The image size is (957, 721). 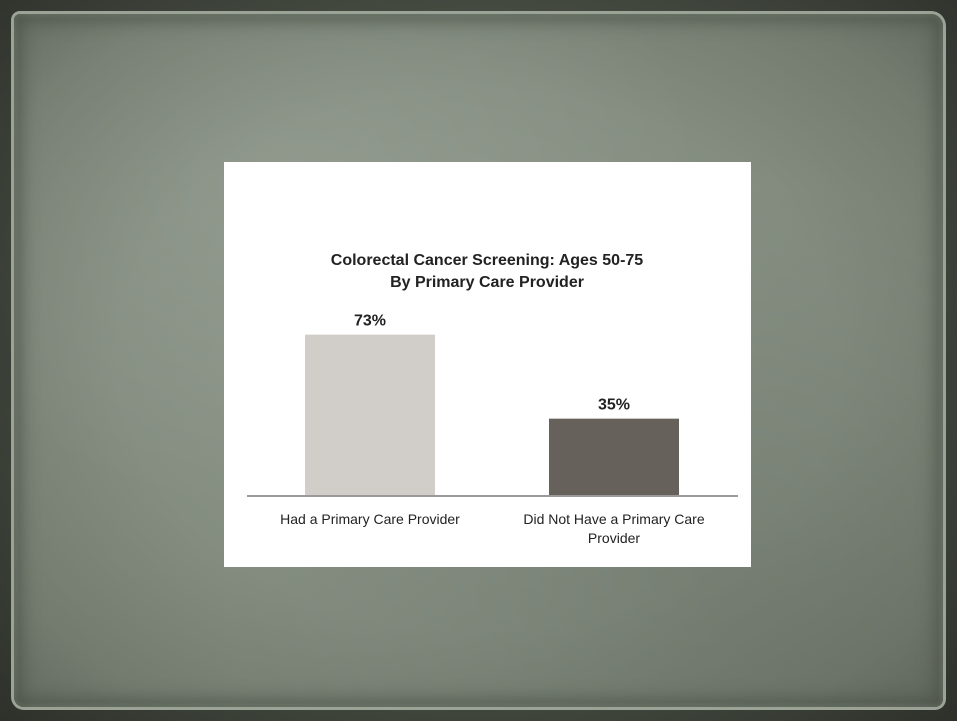 What do you see at coordinates (492, 363) in the screenshot?
I see `value-labels: 73% 35%` at bounding box center [492, 363].